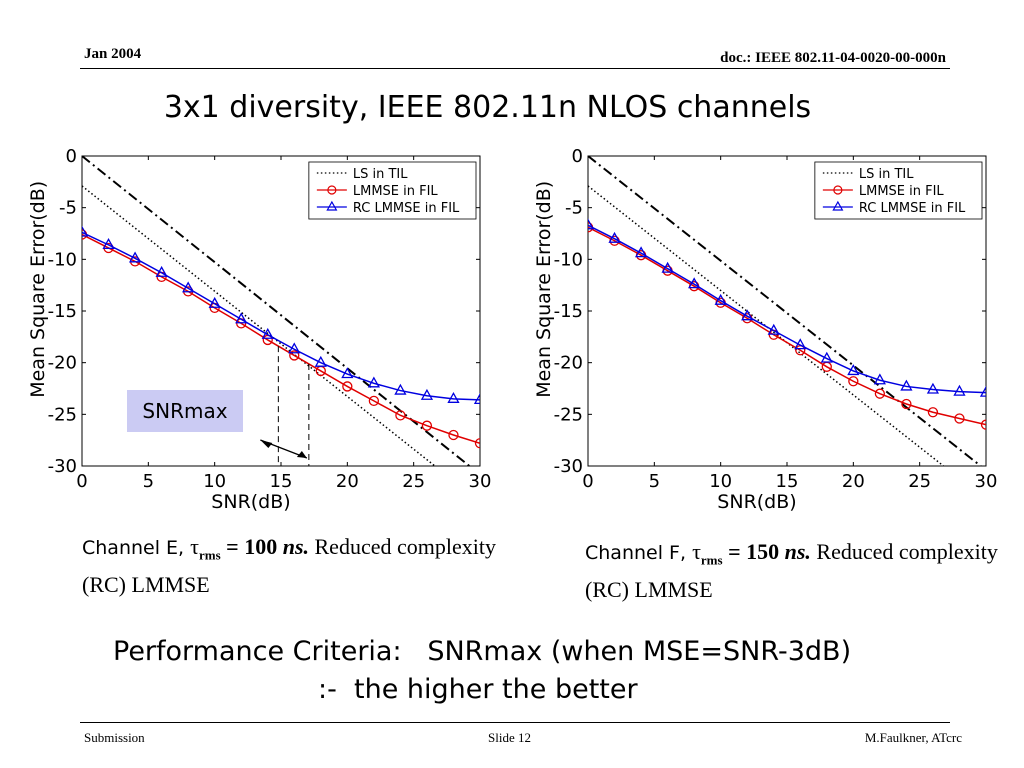 The width and height of the screenshot is (1024, 768). Describe the element at coordinates (295, 546) in the screenshot. I see `caption-unit: ns.` at that location.